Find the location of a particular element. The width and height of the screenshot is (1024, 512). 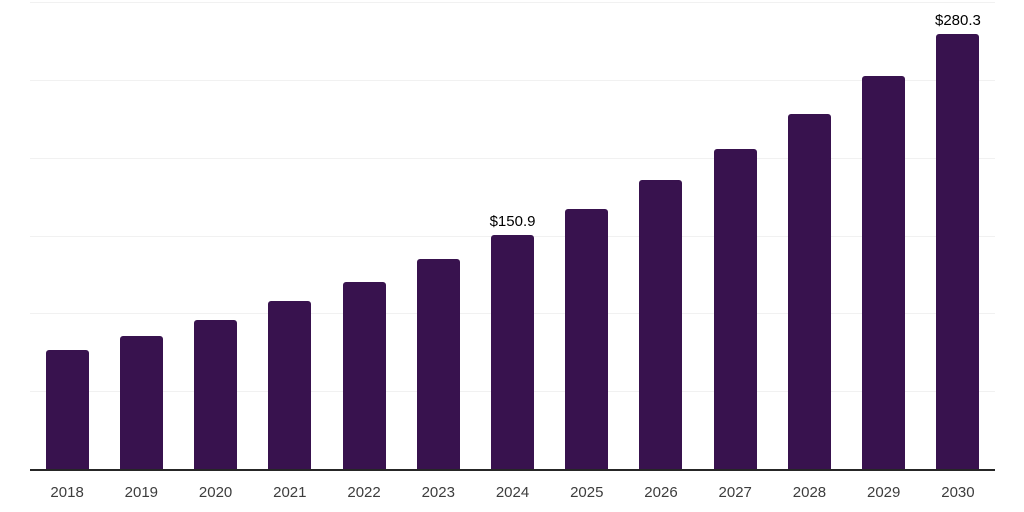

bar-column-2026 is located at coordinates (661, 236).